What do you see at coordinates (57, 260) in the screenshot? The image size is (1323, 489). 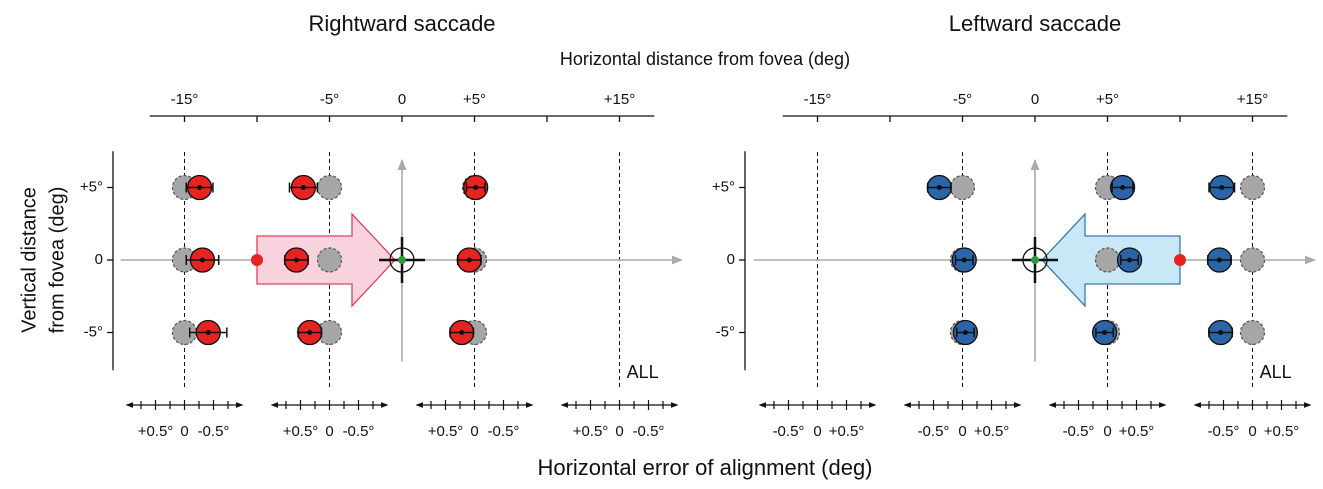 I see `y-axis-label: from fovea (deg)` at bounding box center [57, 260].